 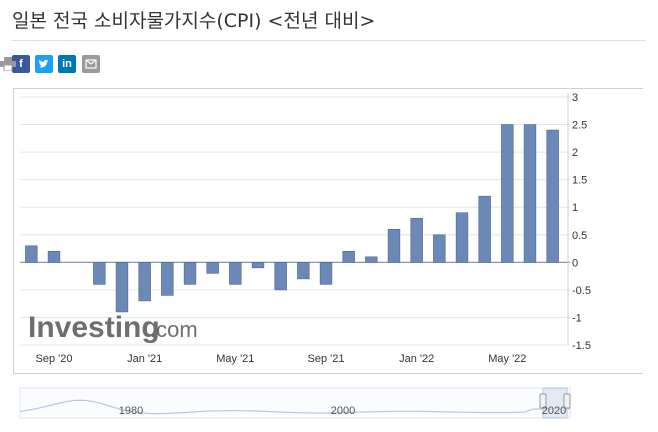 What do you see at coordinates (94, 327) in the screenshot?
I see `watermark-brand: Investing` at bounding box center [94, 327].